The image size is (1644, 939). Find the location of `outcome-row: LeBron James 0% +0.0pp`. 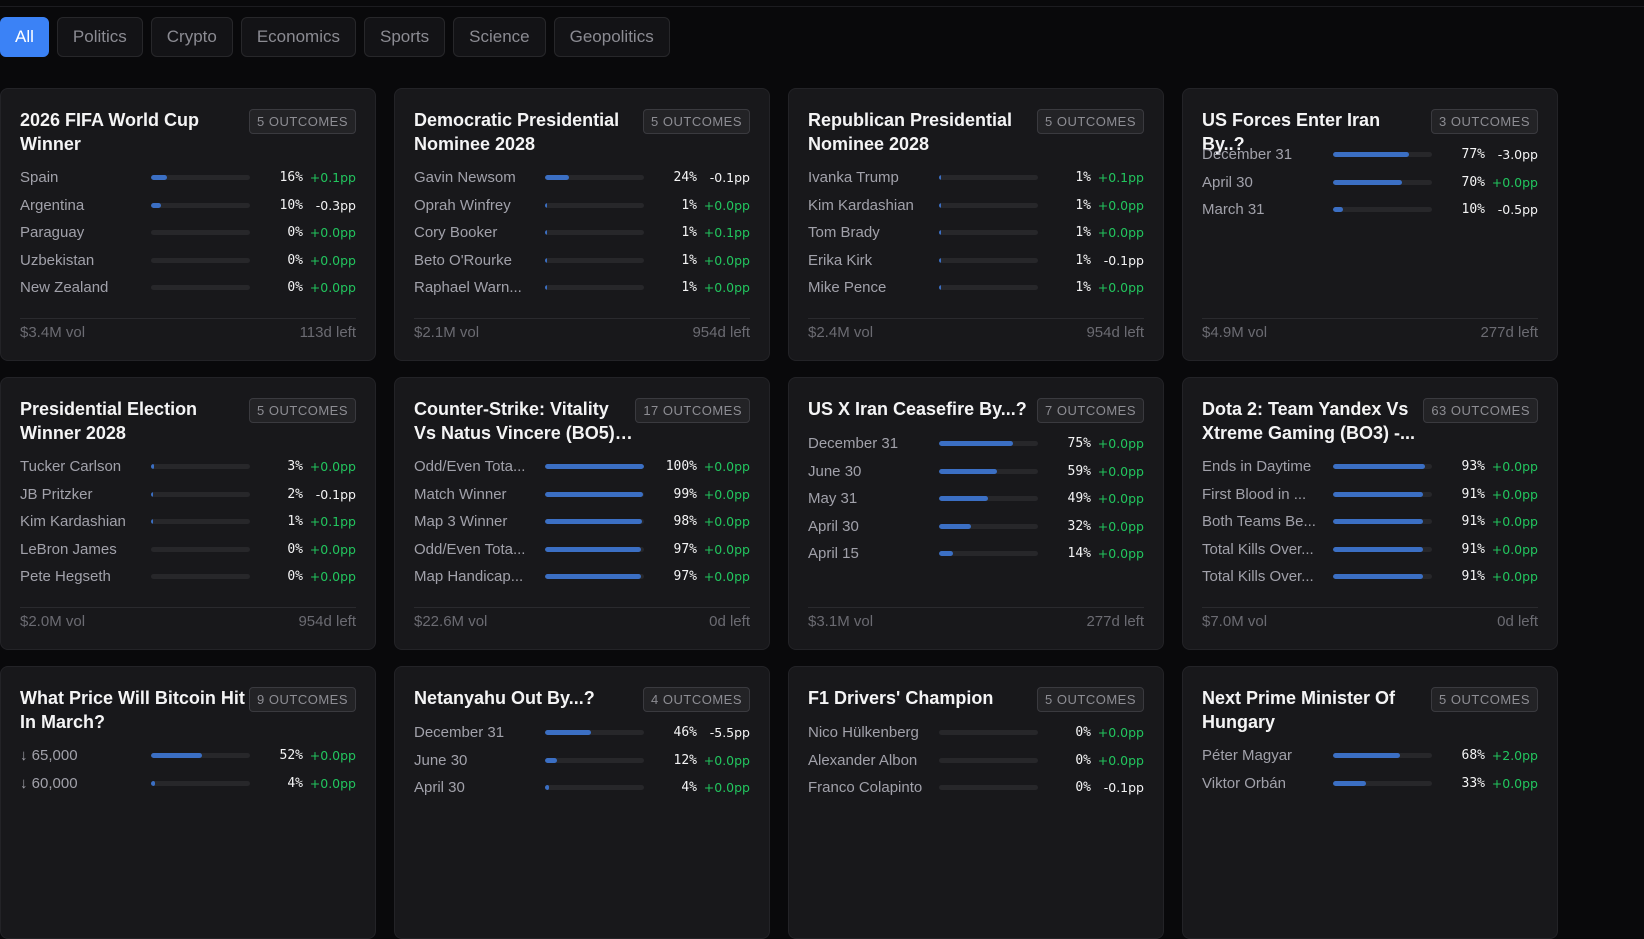

outcome-row: LeBron James 0% +0.0pp is located at coordinates (188, 550).